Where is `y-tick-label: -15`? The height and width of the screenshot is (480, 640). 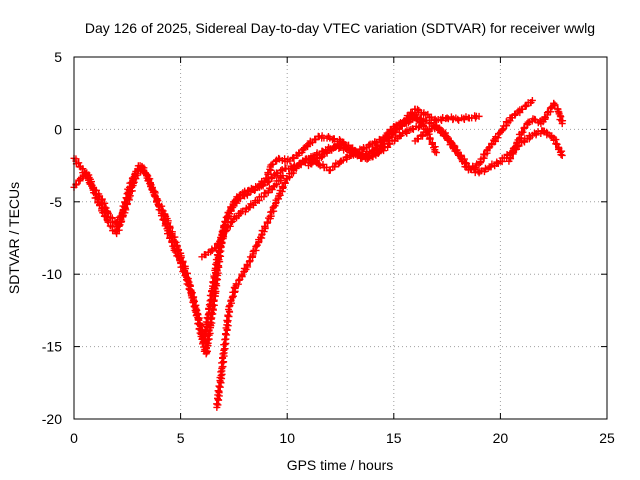
y-tick-label: -15 is located at coordinates (52, 347).